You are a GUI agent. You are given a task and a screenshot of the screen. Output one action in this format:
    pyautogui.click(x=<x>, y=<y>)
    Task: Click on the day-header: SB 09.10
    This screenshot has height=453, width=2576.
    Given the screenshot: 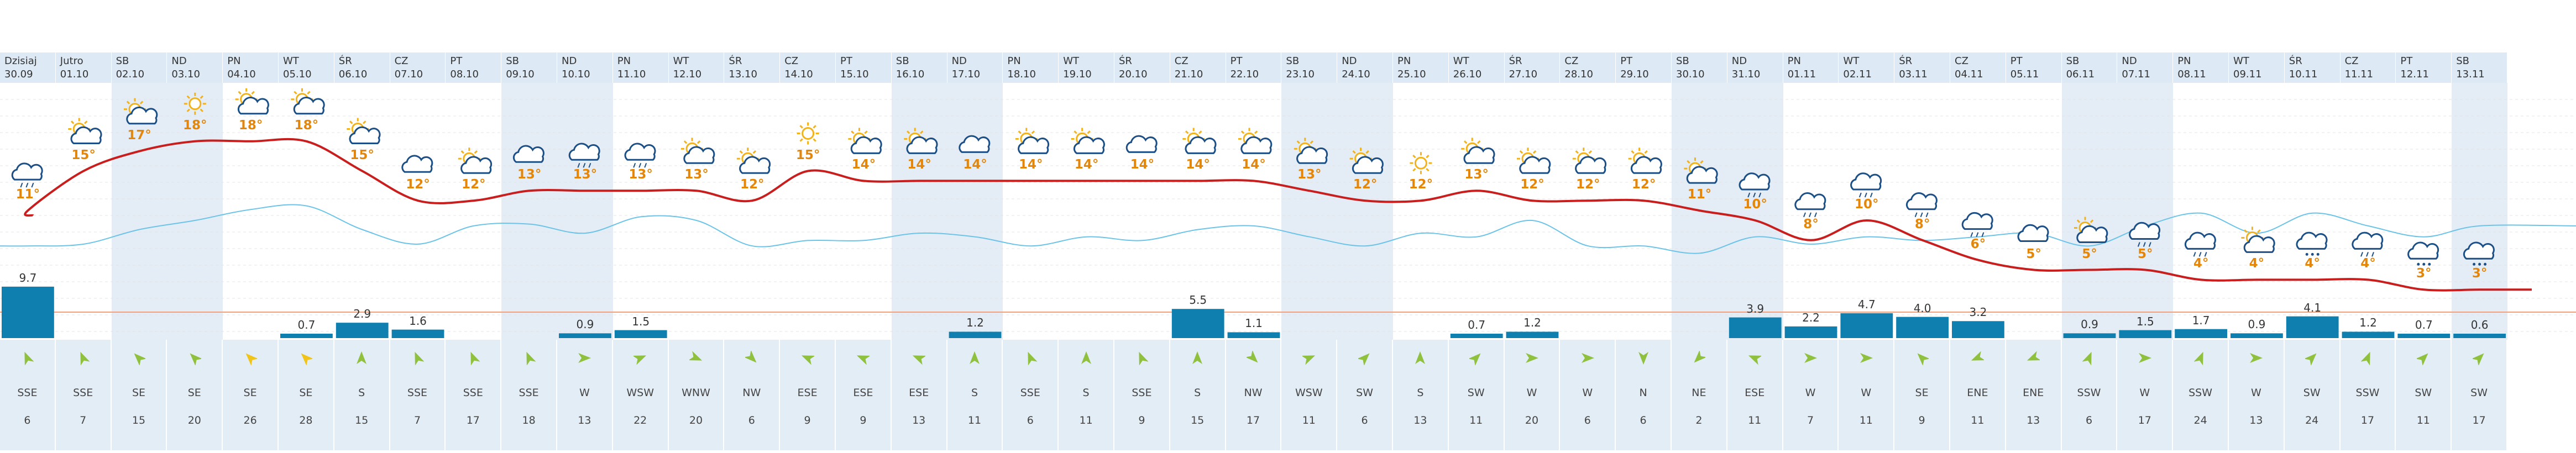 What is the action you would take?
    pyautogui.click(x=529, y=67)
    